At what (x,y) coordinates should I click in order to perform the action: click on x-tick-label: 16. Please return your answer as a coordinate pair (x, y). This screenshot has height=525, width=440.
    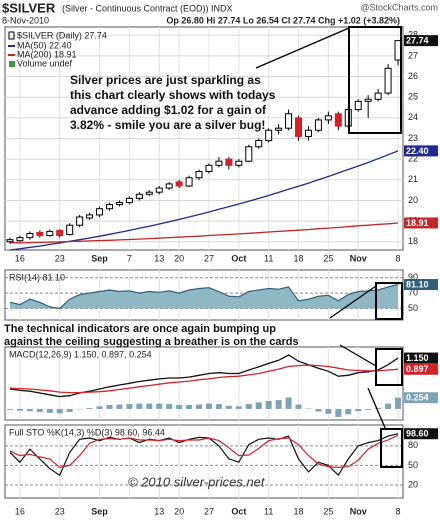
    Looking at the image, I should click on (20, 258).